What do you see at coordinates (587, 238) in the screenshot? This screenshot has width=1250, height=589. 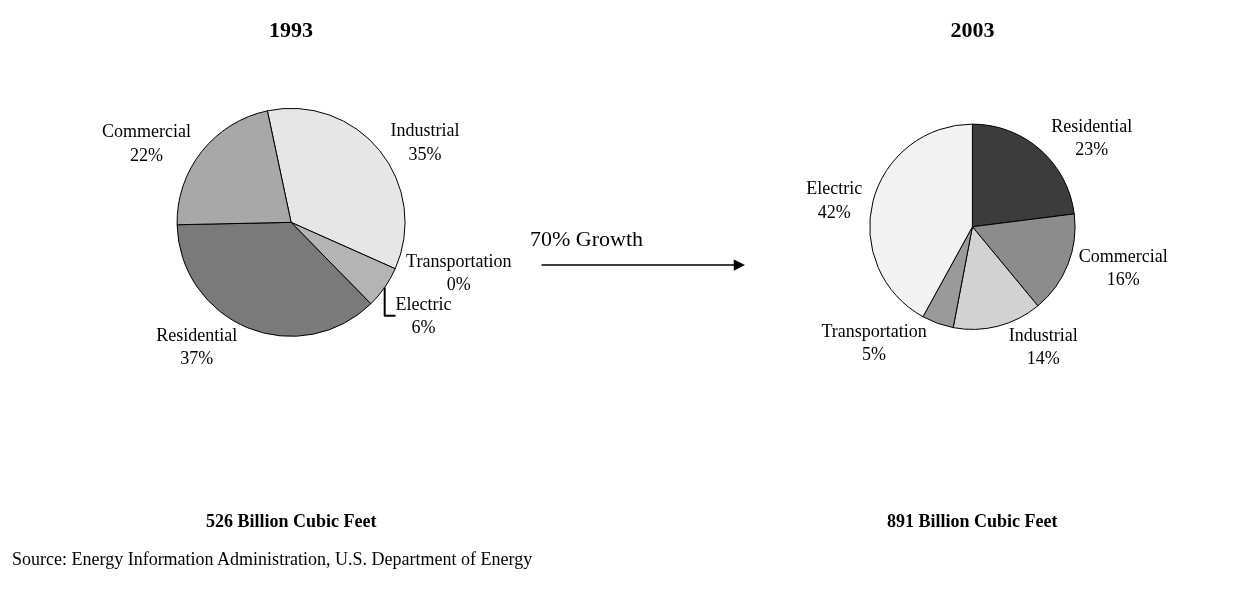 I see `text: 70% Growth` at bounding box center [587, 238].